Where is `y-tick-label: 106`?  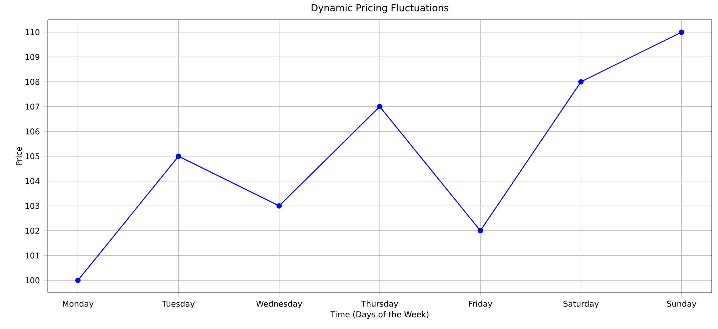
y-tick-label: 106 is located at coordinates (33, 131).